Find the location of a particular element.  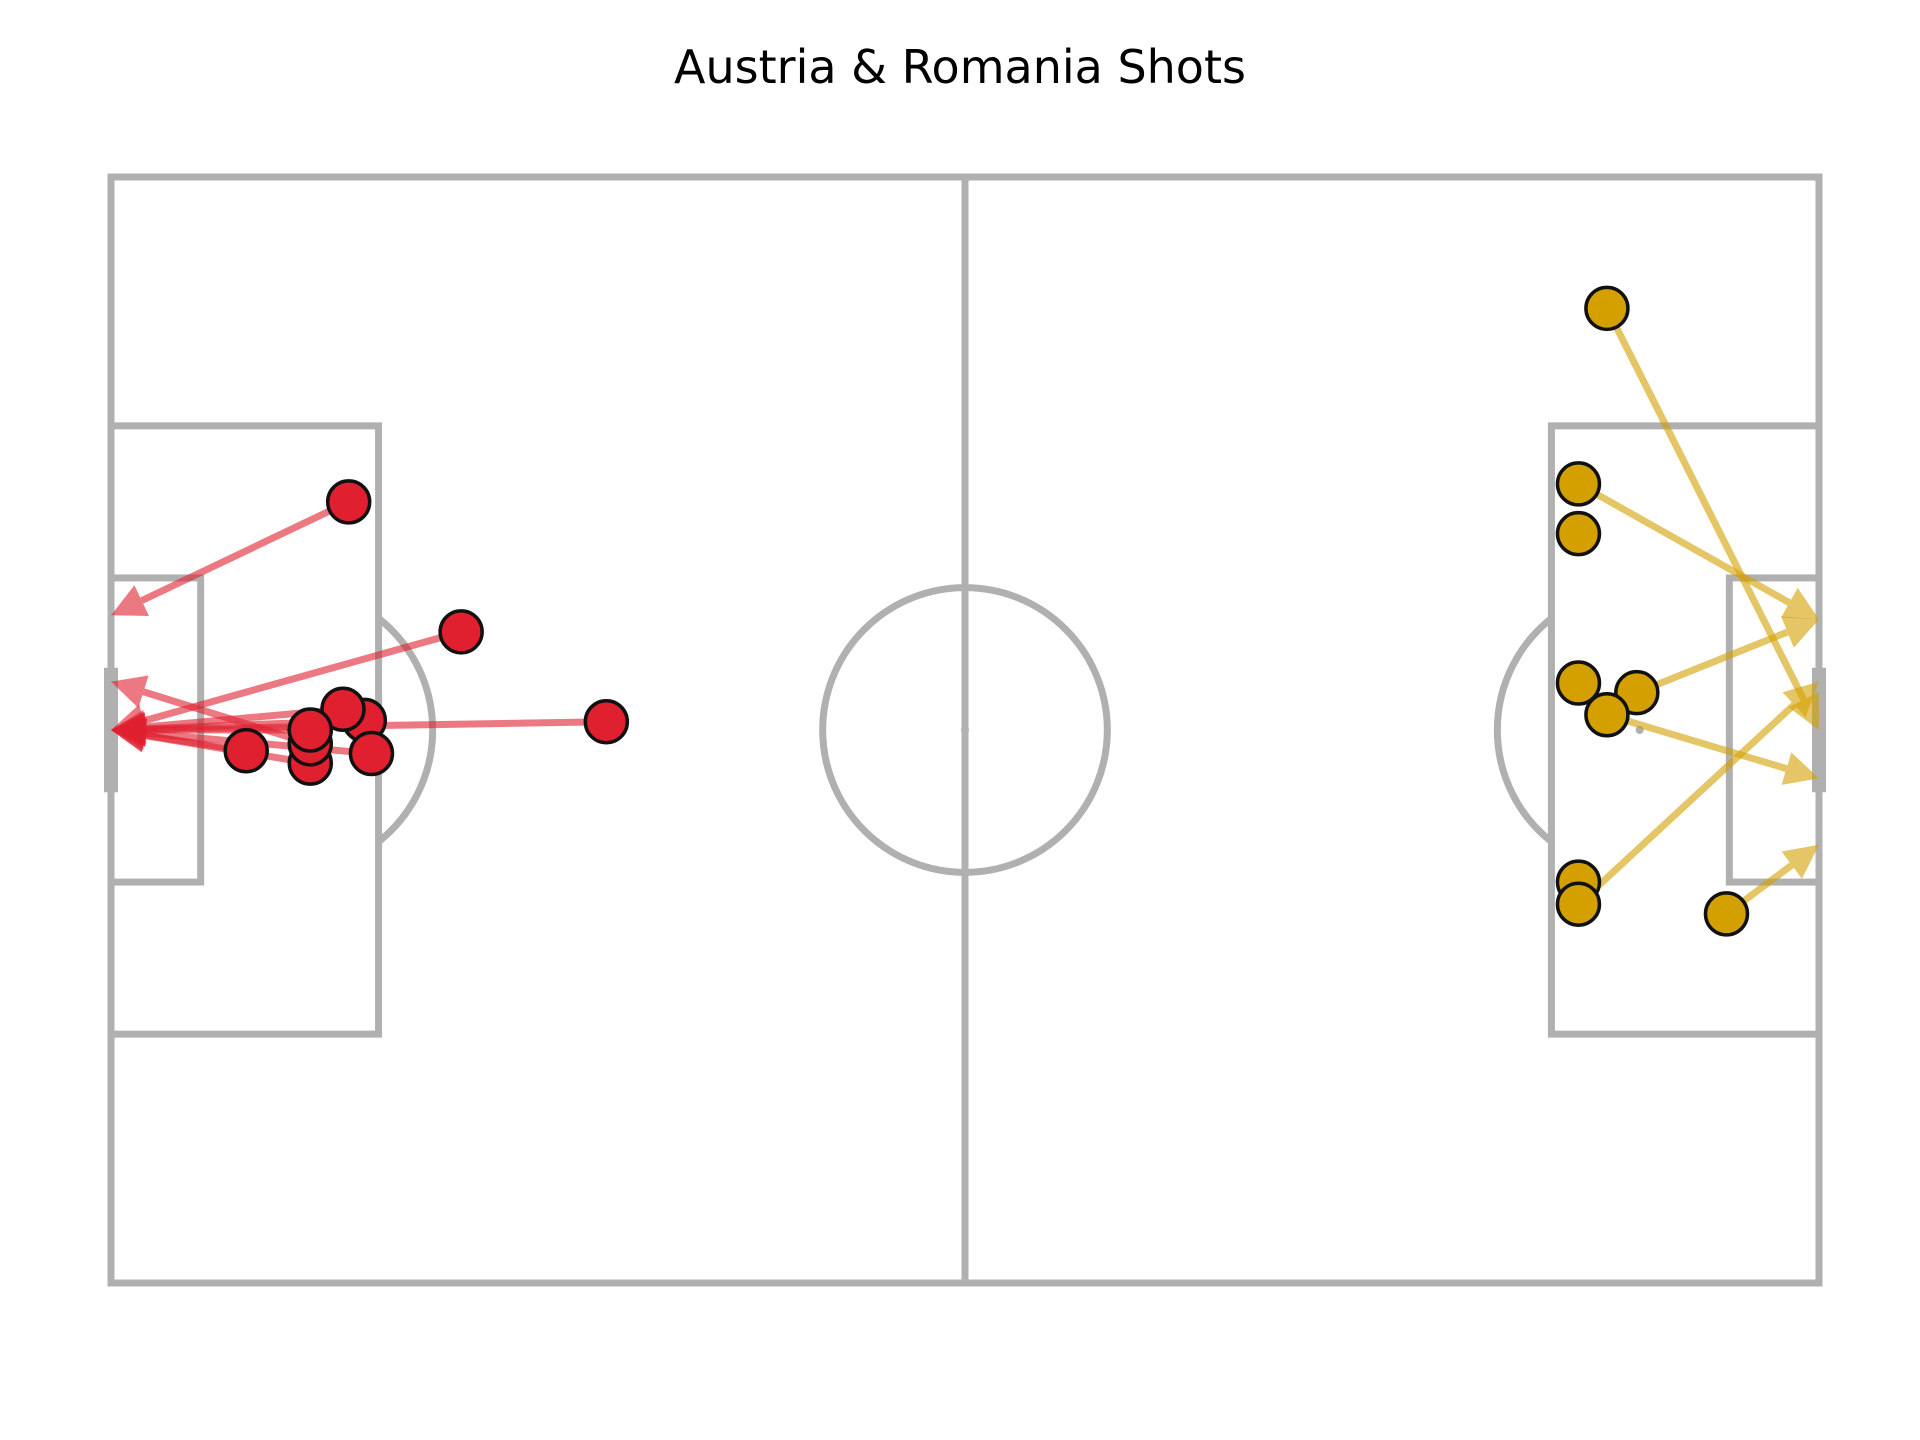

shot-arrow-right-8-head is located at coordinates (1800, 861).